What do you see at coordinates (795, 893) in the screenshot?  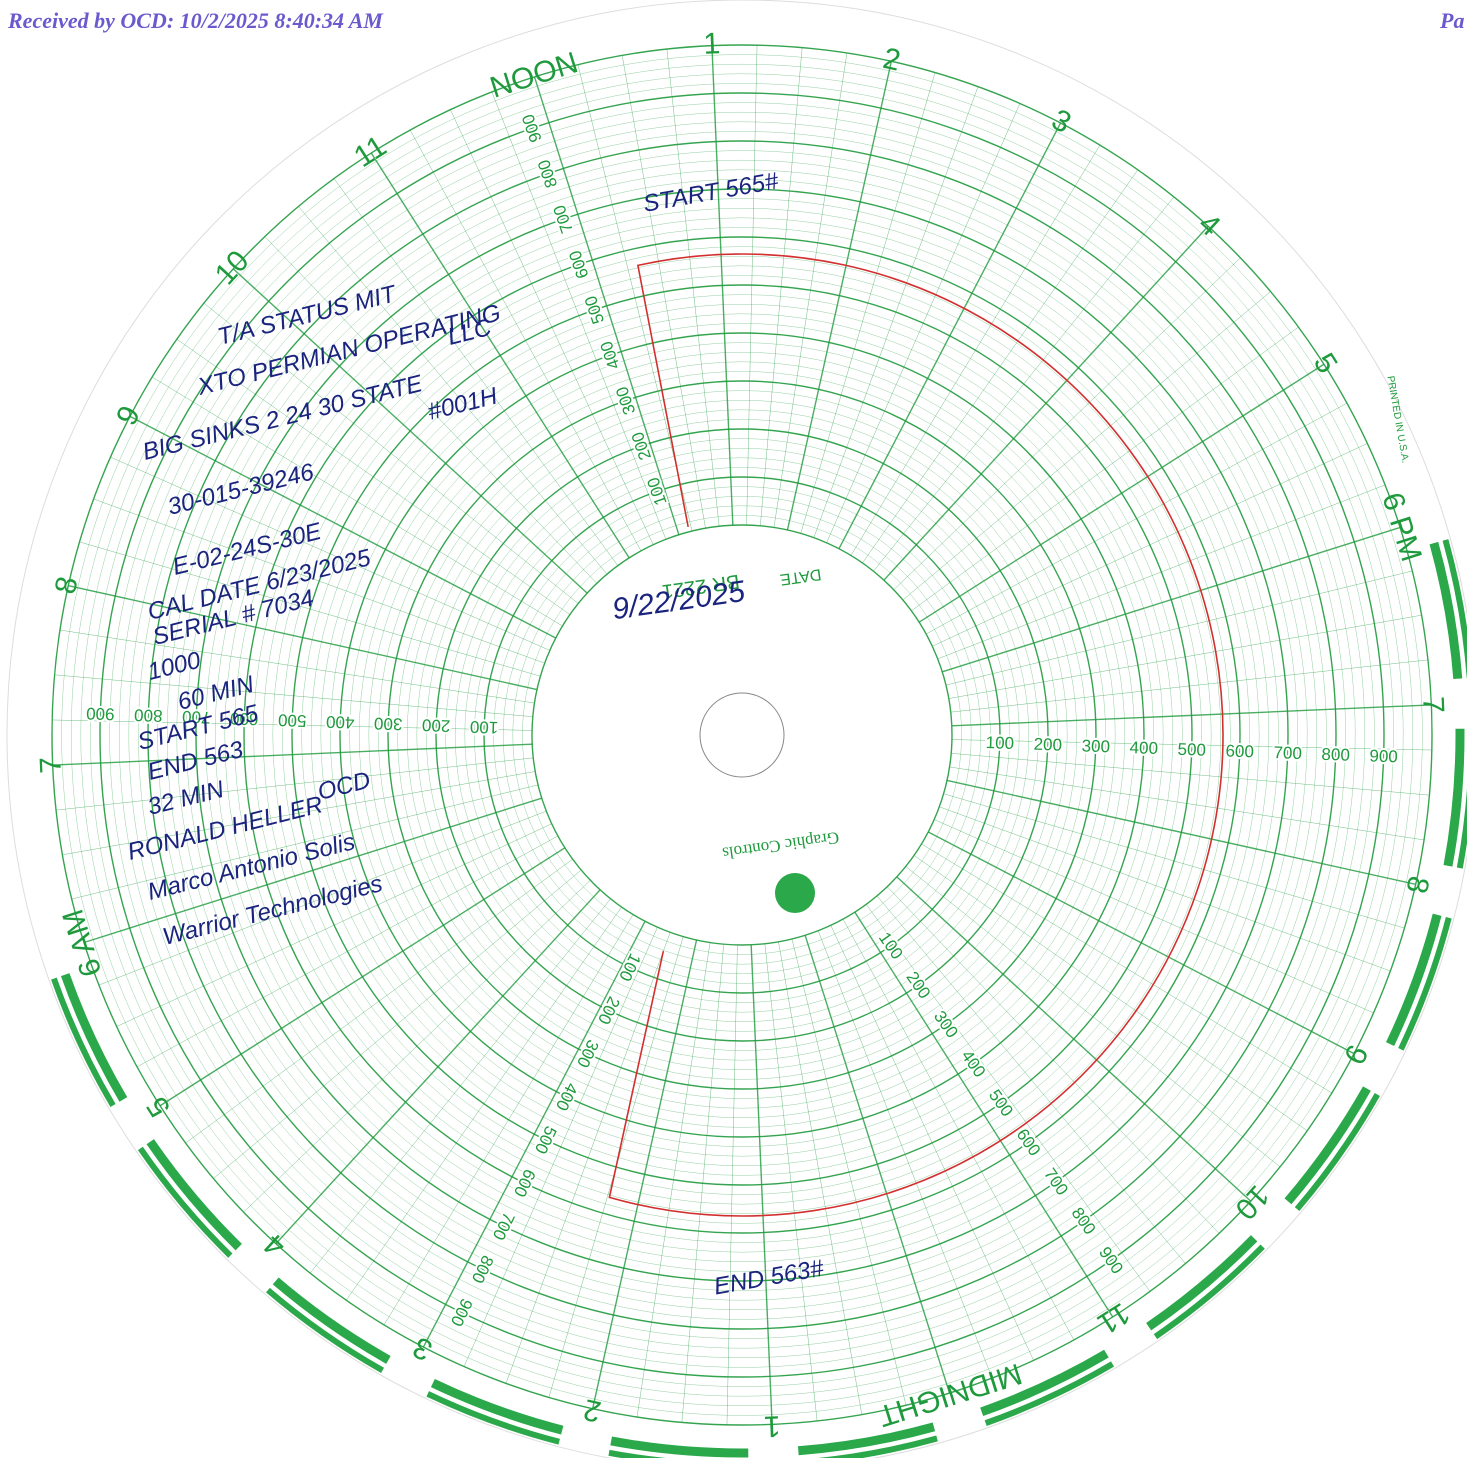 I see `brand-logo` at bounding box center [795, 893].